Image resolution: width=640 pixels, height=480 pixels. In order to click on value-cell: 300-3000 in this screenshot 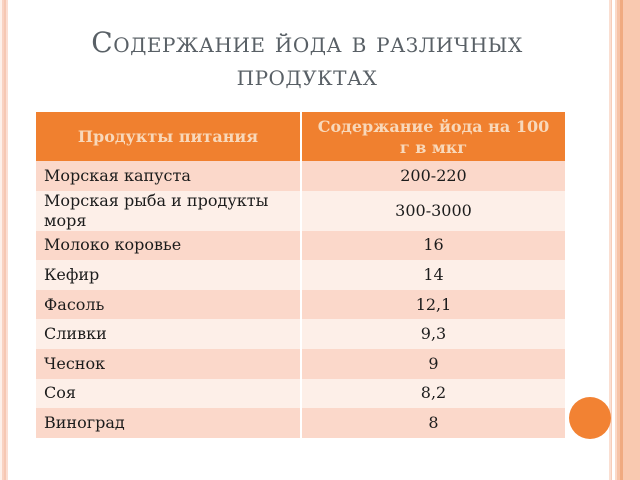, I will do `click(432, 210)`.